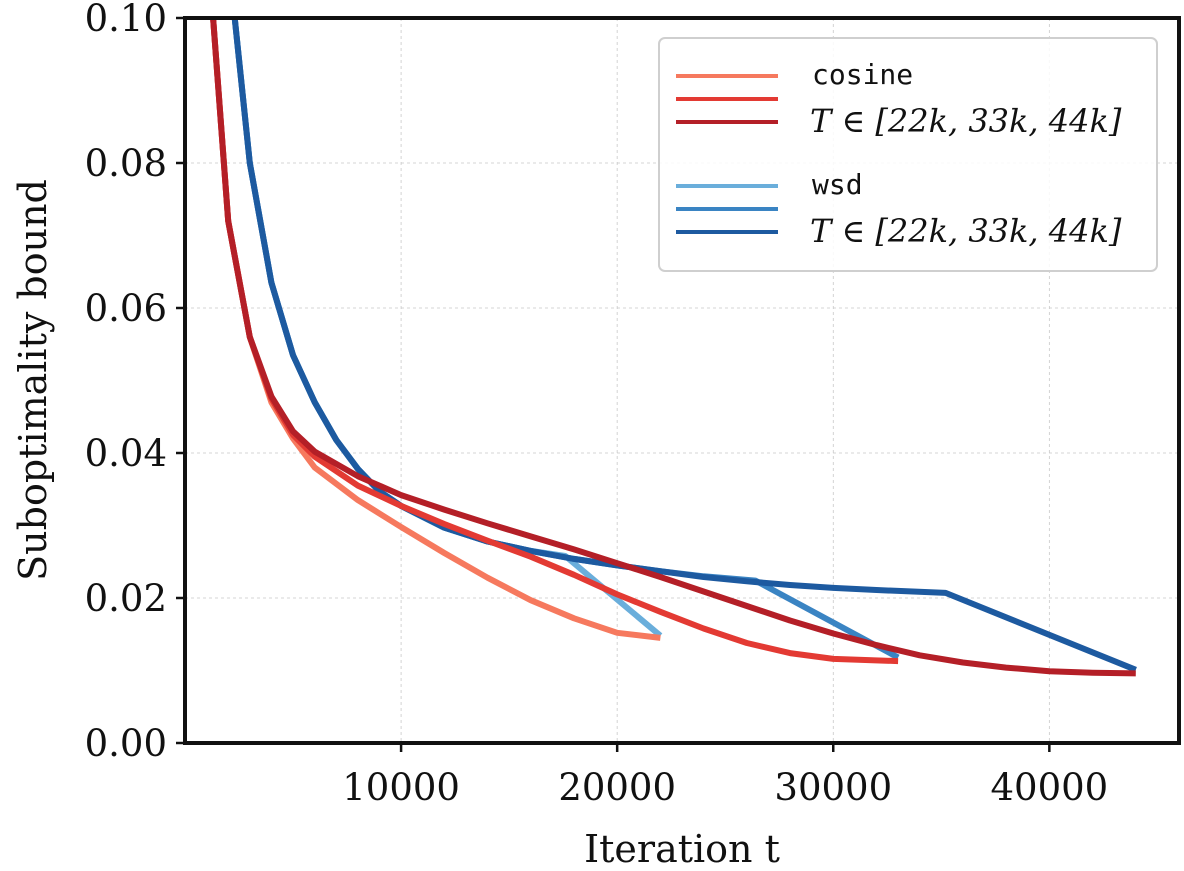 The height and width of the screenshot is (871, 1184). I want to click on y-tick-label: 0.08, so click(126, 163).